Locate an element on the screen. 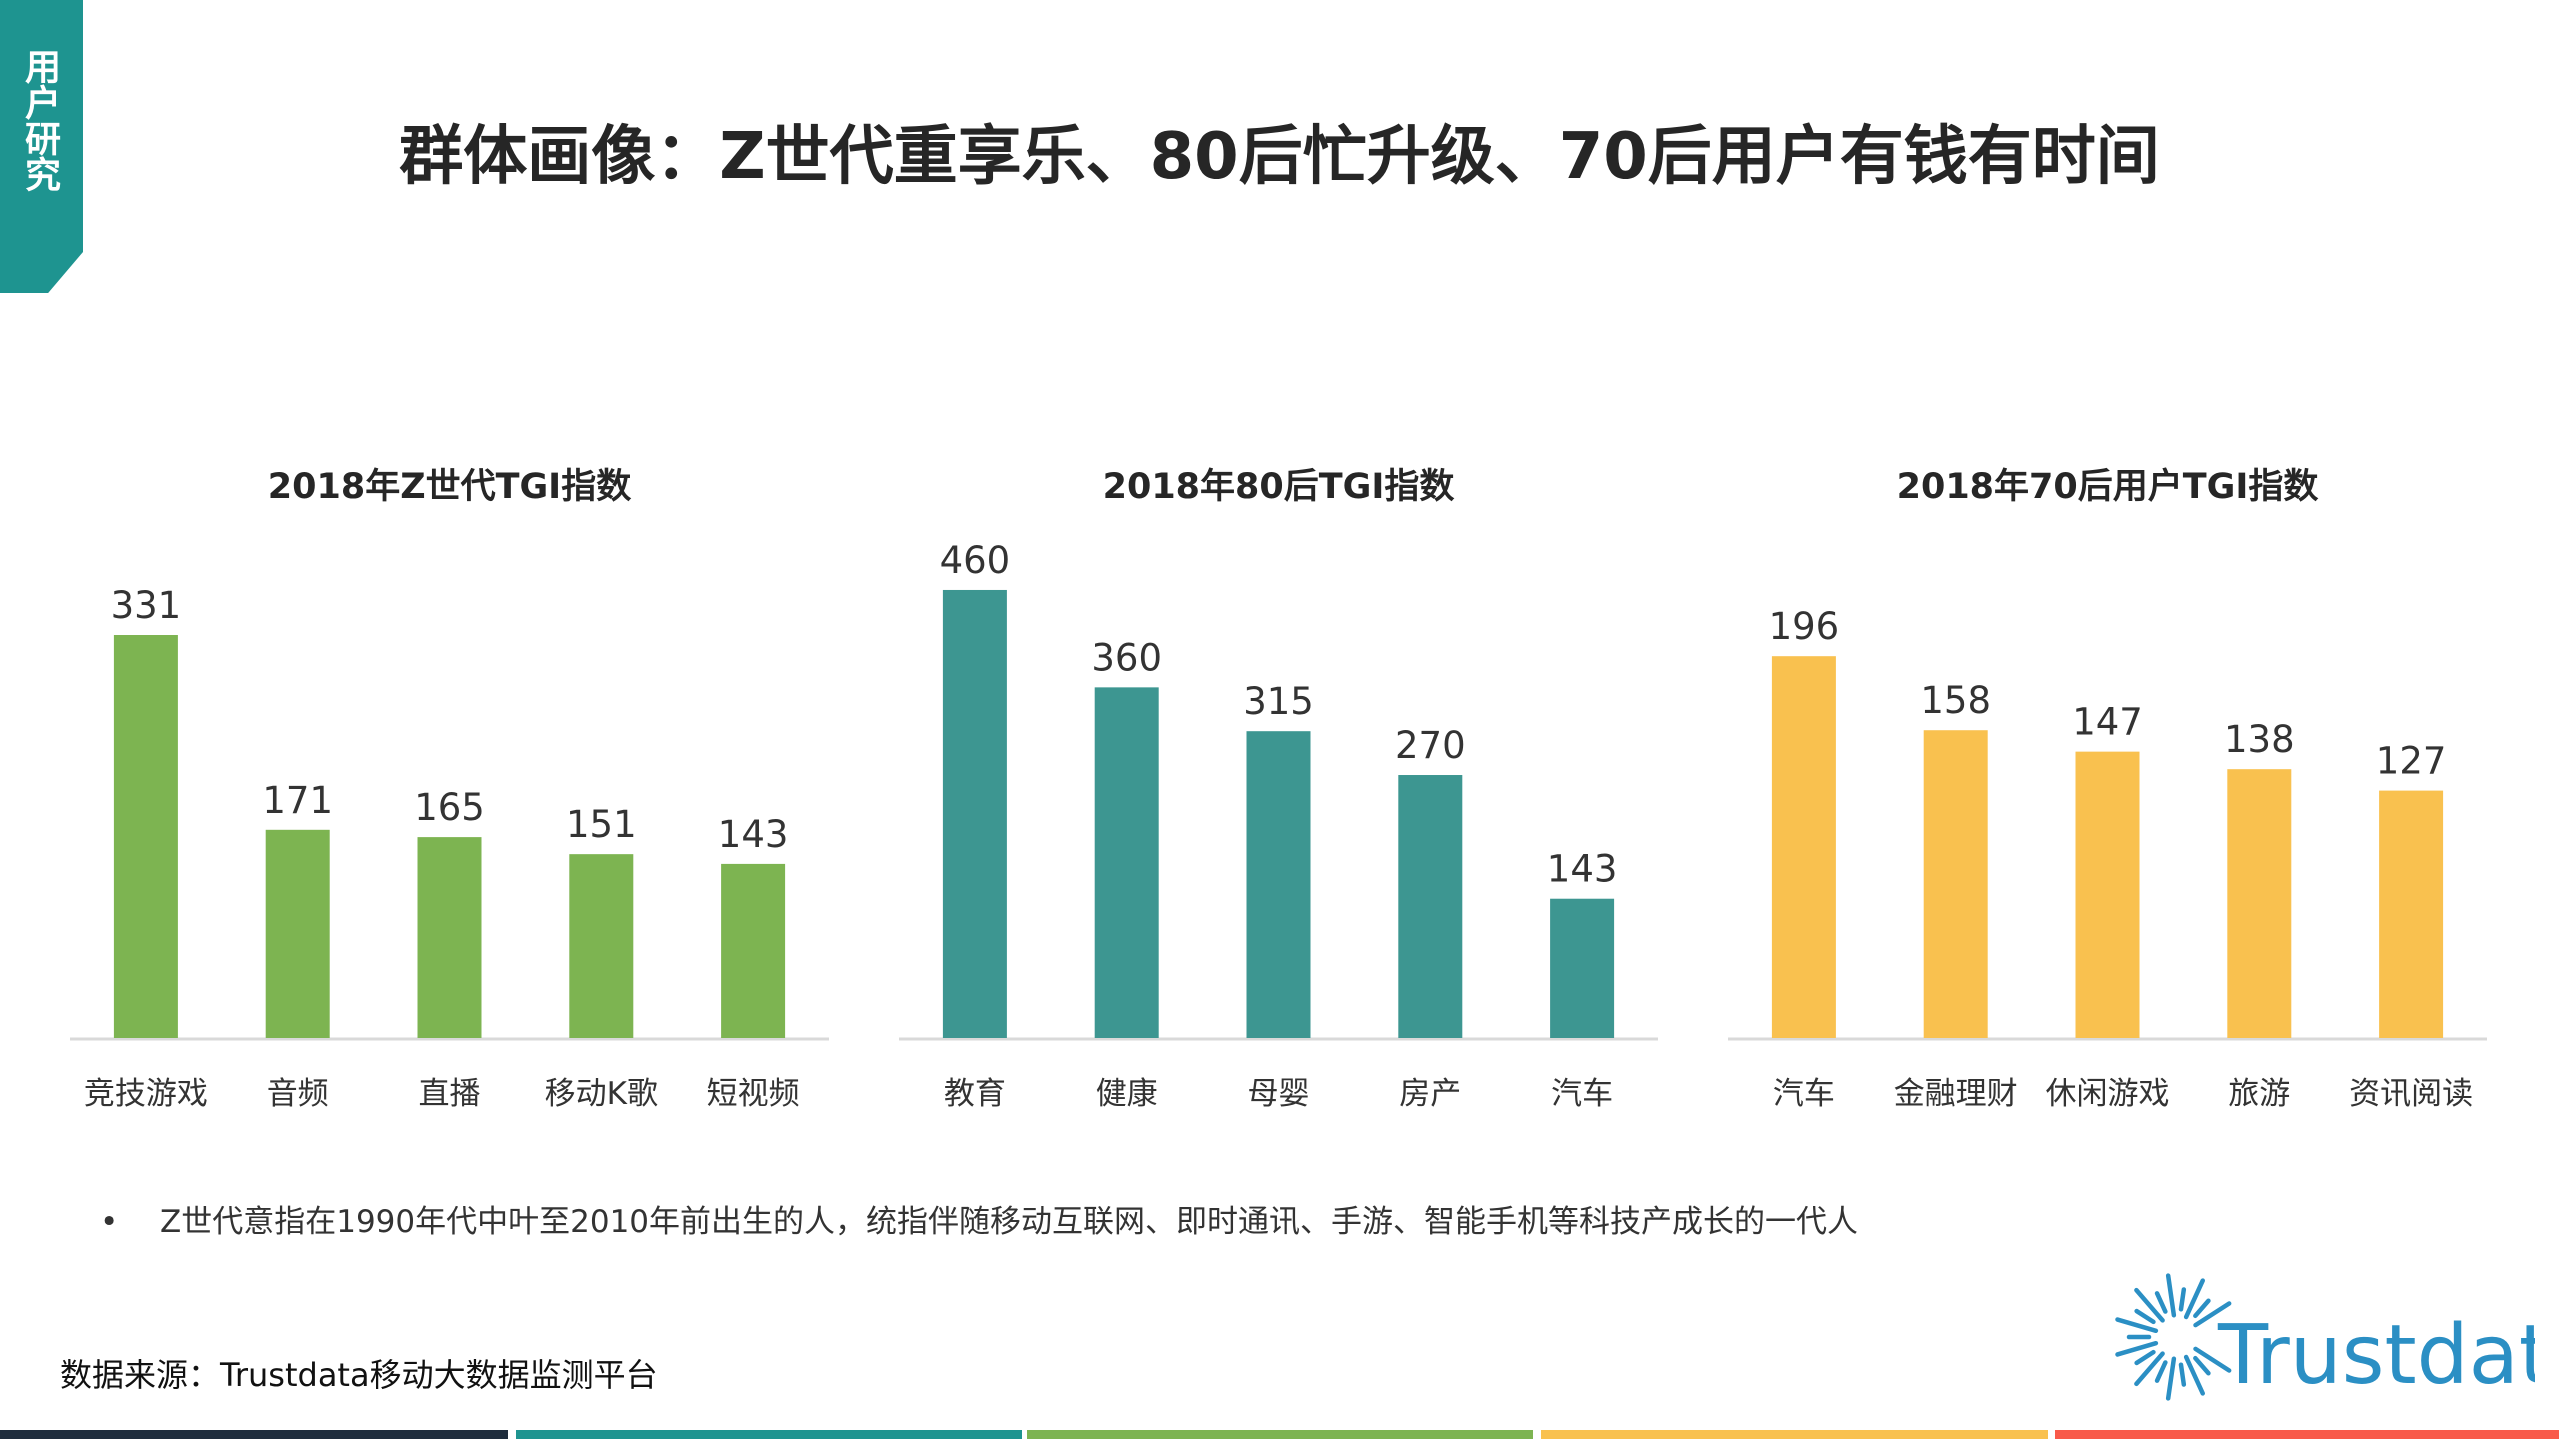 The width and height of the screenshot is (2559, 1439). category-label: 休闲游戏 is located at coordinates (2108, 1094).